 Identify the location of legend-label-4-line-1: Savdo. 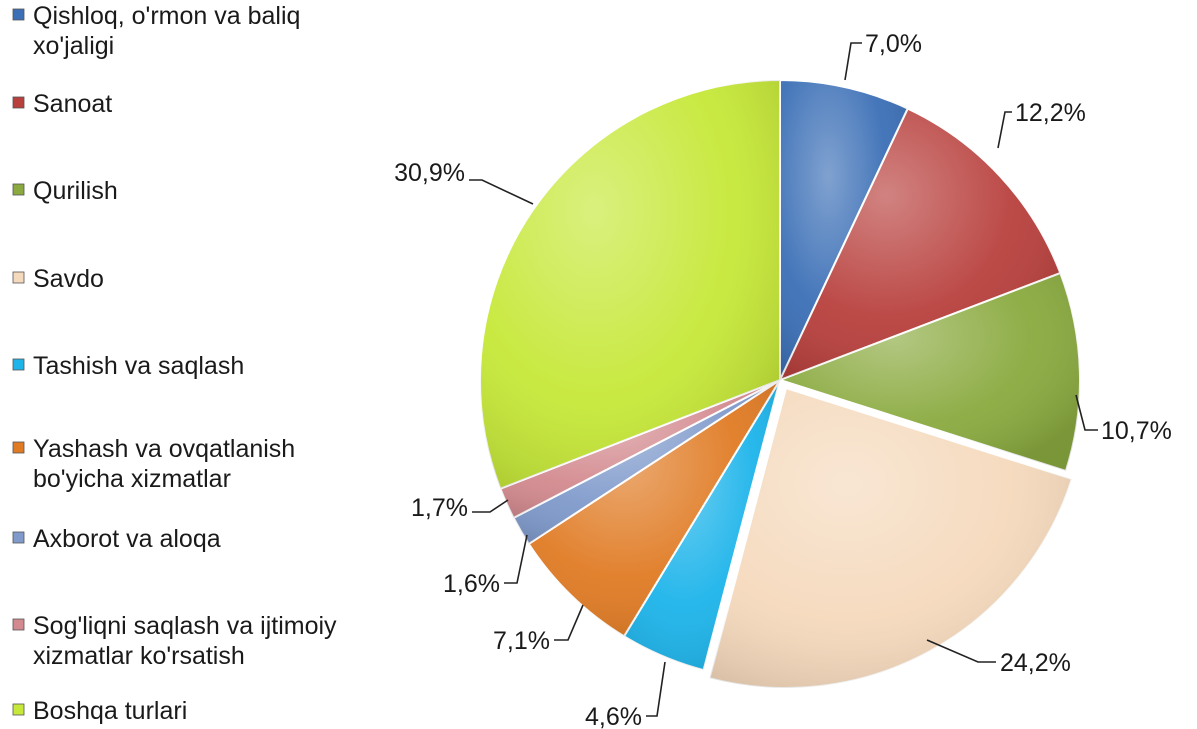
(68, 279).